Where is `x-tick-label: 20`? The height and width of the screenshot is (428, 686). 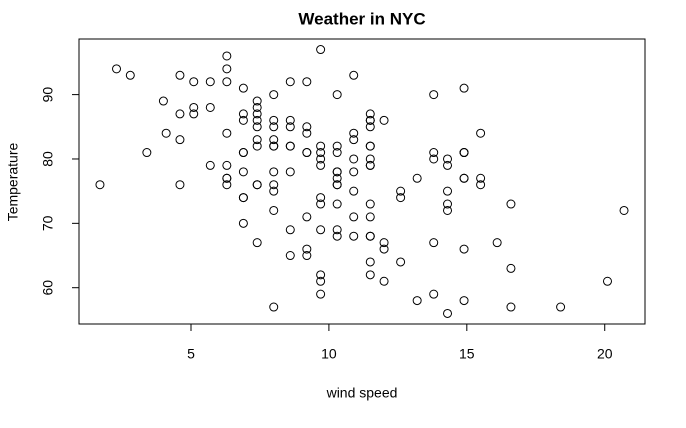
x-tick-label: 20 is located at coordinates (605, 354).